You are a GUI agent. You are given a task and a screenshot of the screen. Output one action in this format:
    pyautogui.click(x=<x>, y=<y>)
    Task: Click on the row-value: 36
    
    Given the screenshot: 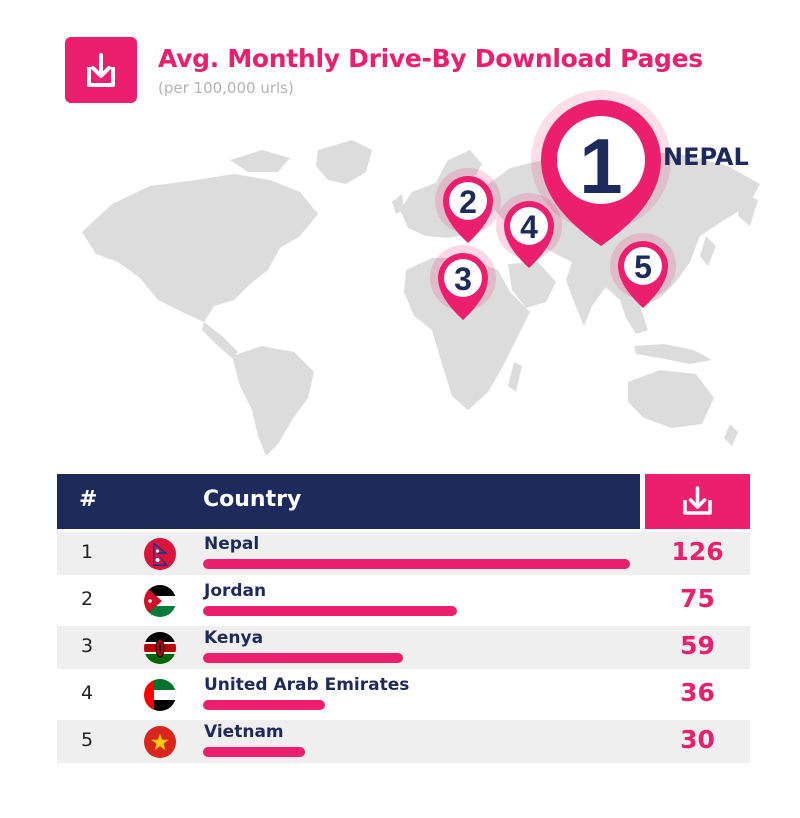 What is the action you would take?
    pyautogui.click(x=697, y=692)
    